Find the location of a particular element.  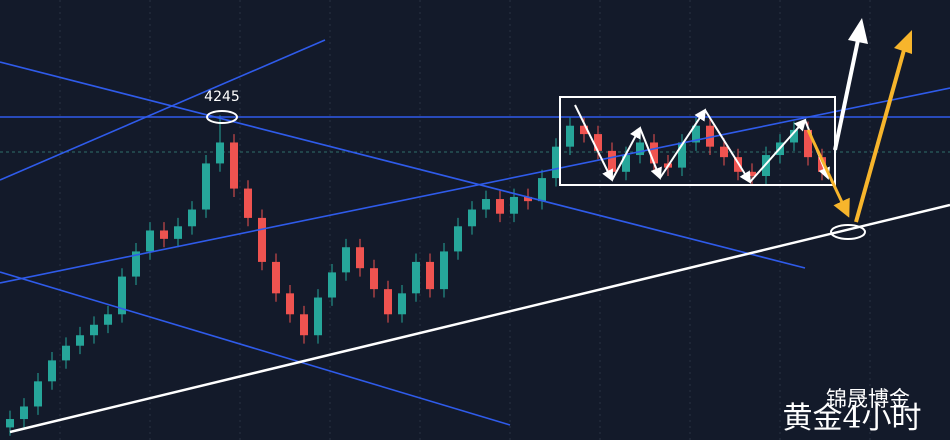

peak-marker is located at coordinates (222, 117).